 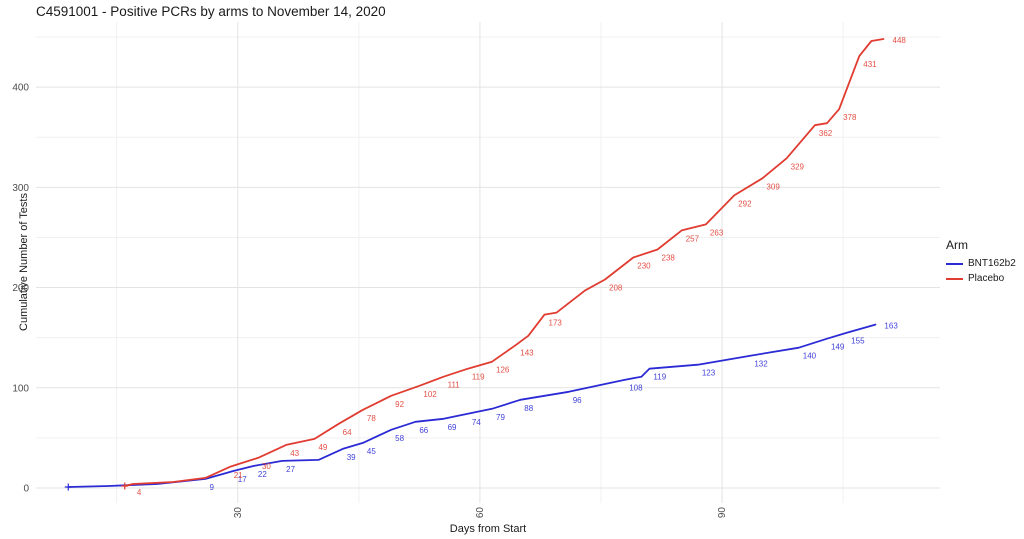 What do you see at coordinates (709, 373) in the screenshot?
I see `data-point-label: 123` at bounding box center [709, 373].